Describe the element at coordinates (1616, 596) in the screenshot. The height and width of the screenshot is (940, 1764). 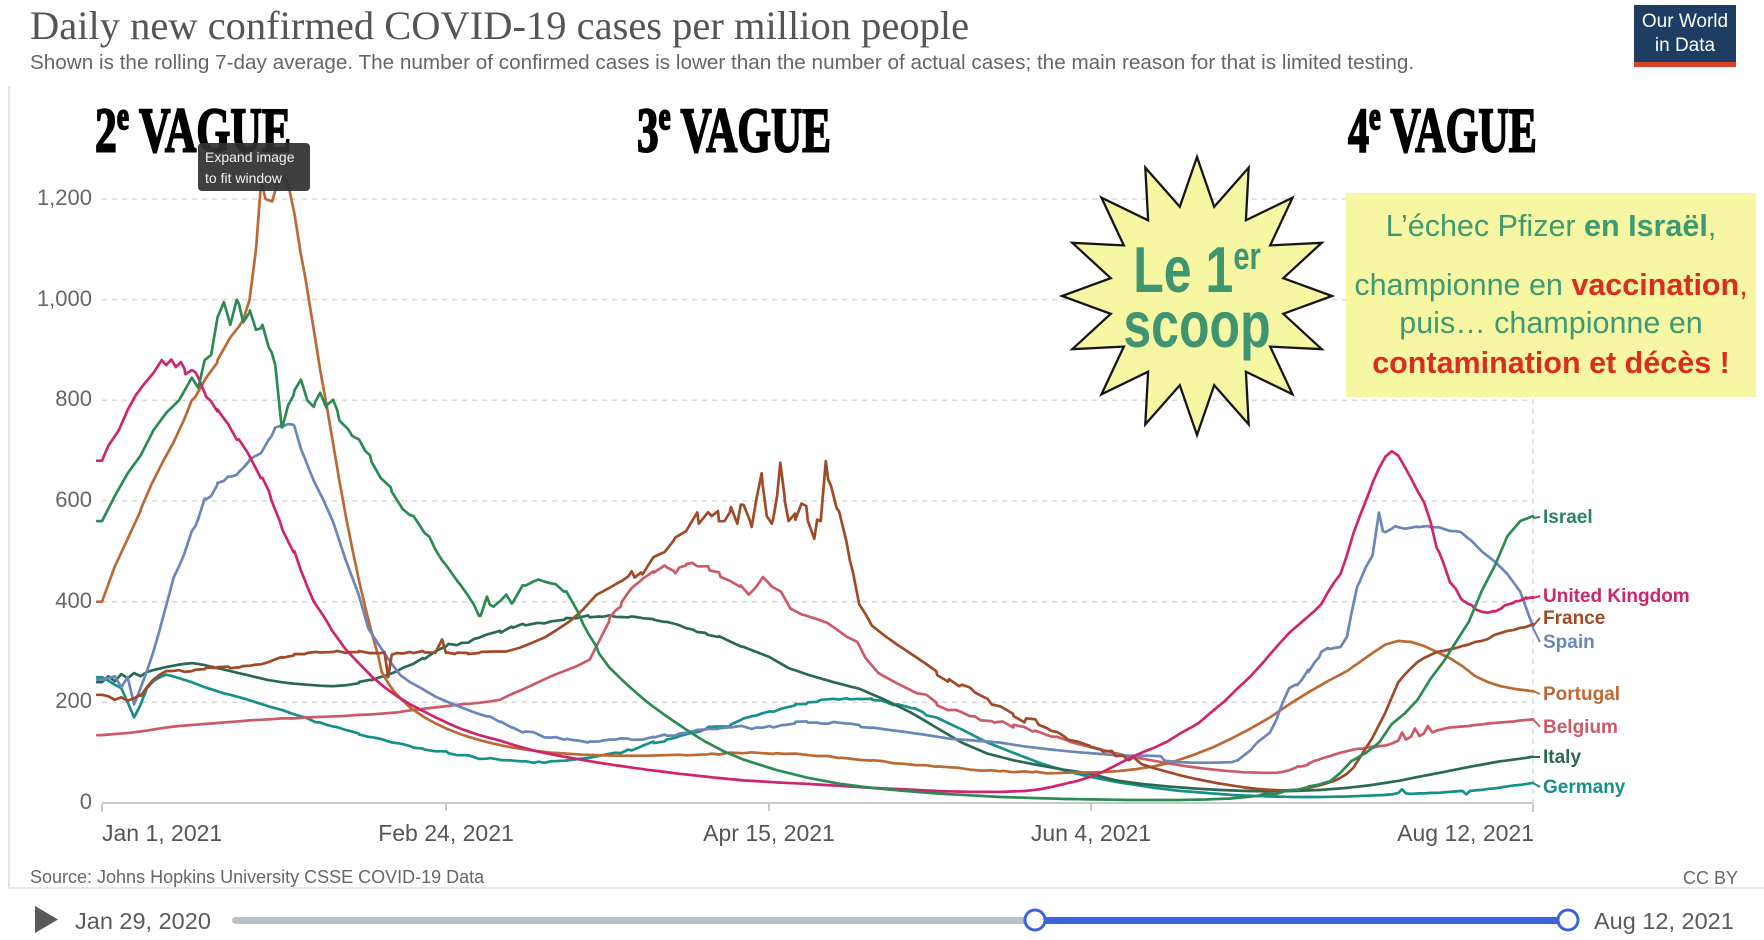
I see `svg-text: United Kingdom` at that location.